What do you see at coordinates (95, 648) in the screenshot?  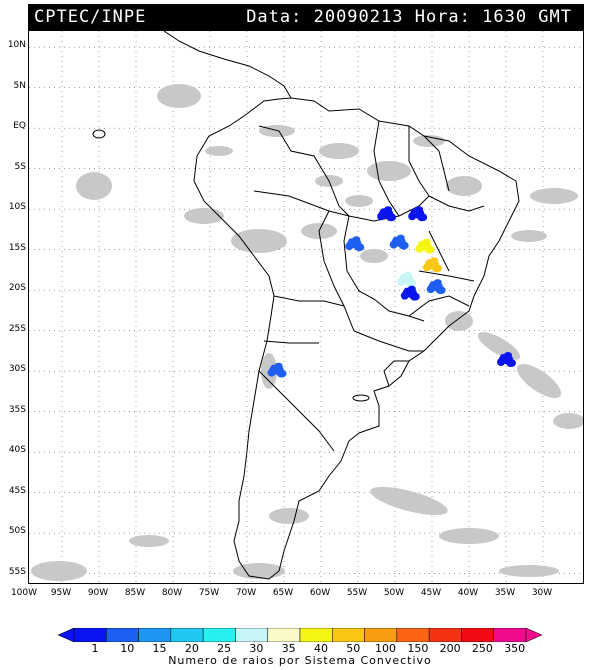 I see `colorbar-tick-label: 1` at bounding box center [95, 648].